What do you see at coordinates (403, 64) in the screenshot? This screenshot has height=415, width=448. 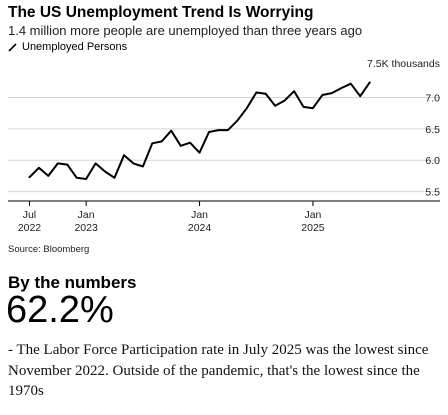 I see `y-unit-label: 7.5K thousands` at bounding box center [403, 64].